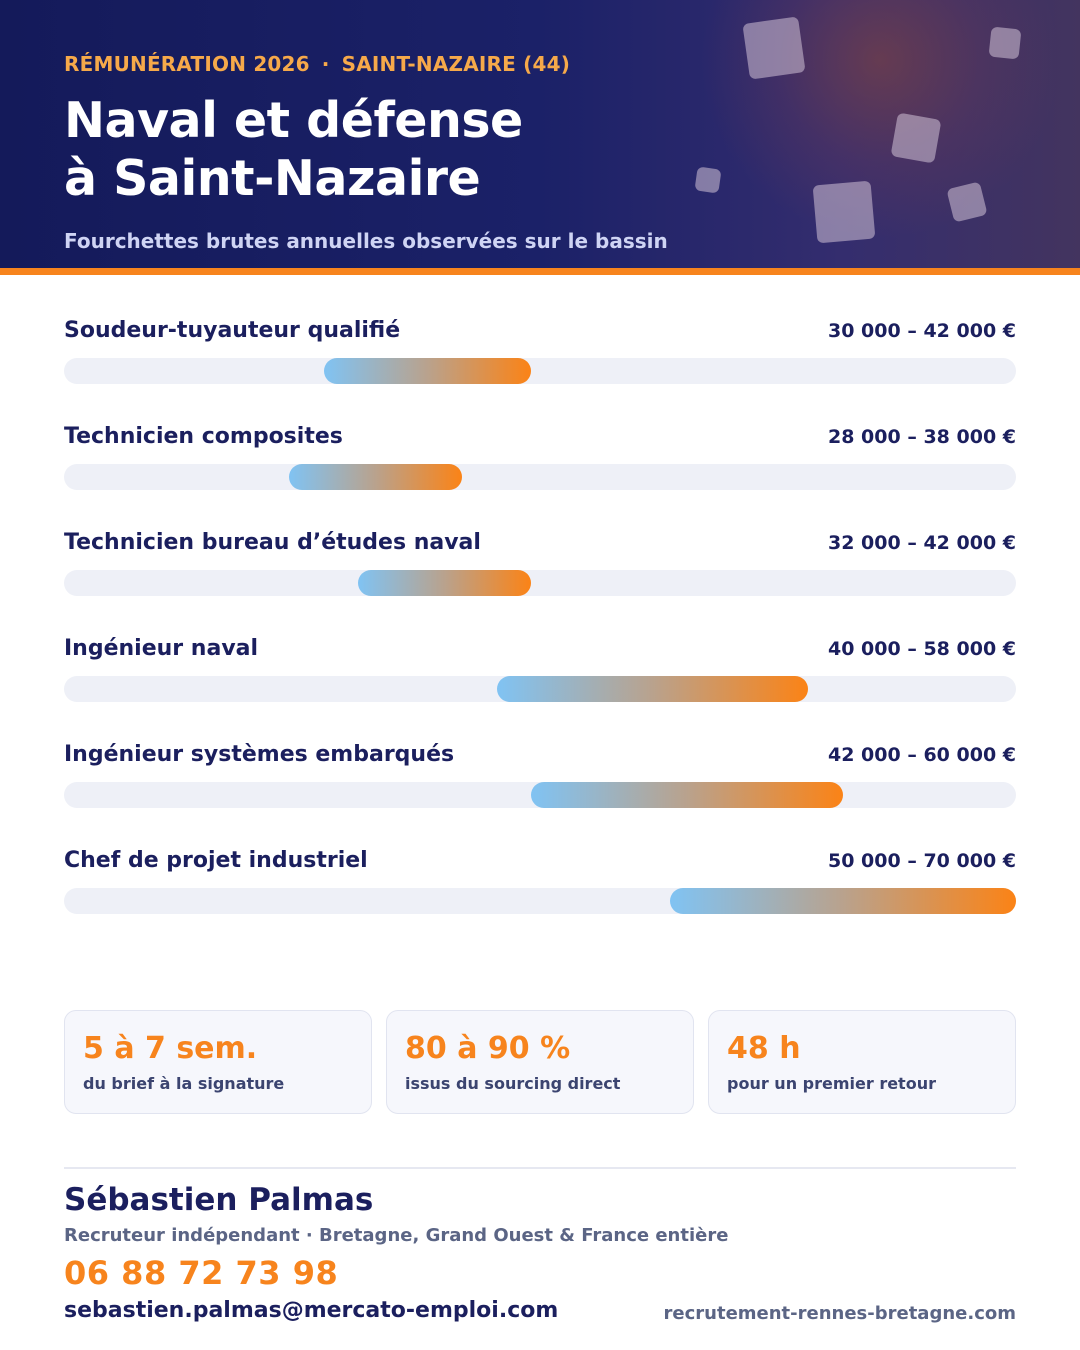 The width and height of the screenshot is (1080, 1350). Describe the element at coordinates (456, 64) in the screenshot. I see `eyebrow-location: SAINT-NAZAIRE (44)` at that location.